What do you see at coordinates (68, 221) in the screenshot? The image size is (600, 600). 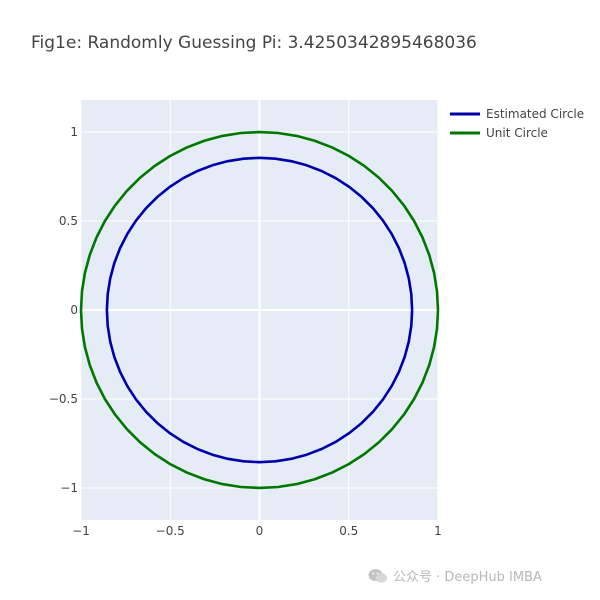 I see `y-tick-label: 0.5` at bounding box center [68, 221].